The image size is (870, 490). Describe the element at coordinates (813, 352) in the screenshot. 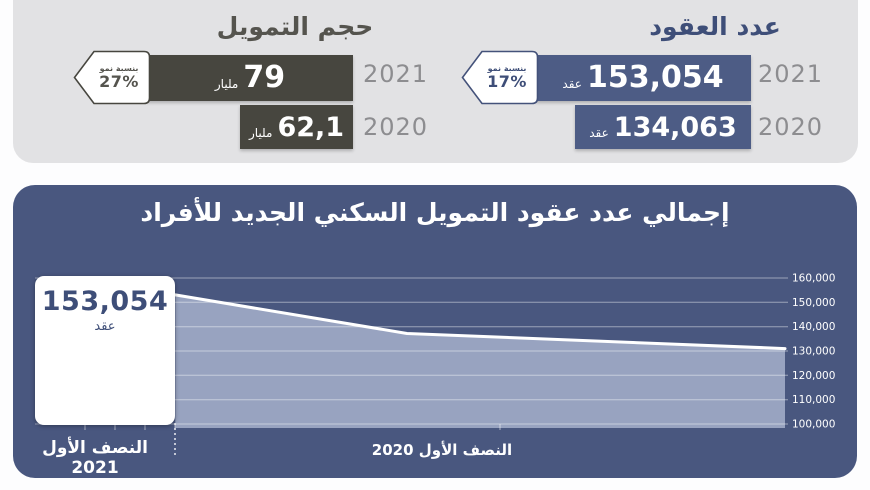

I see `svg-text: 130,000` at that location.